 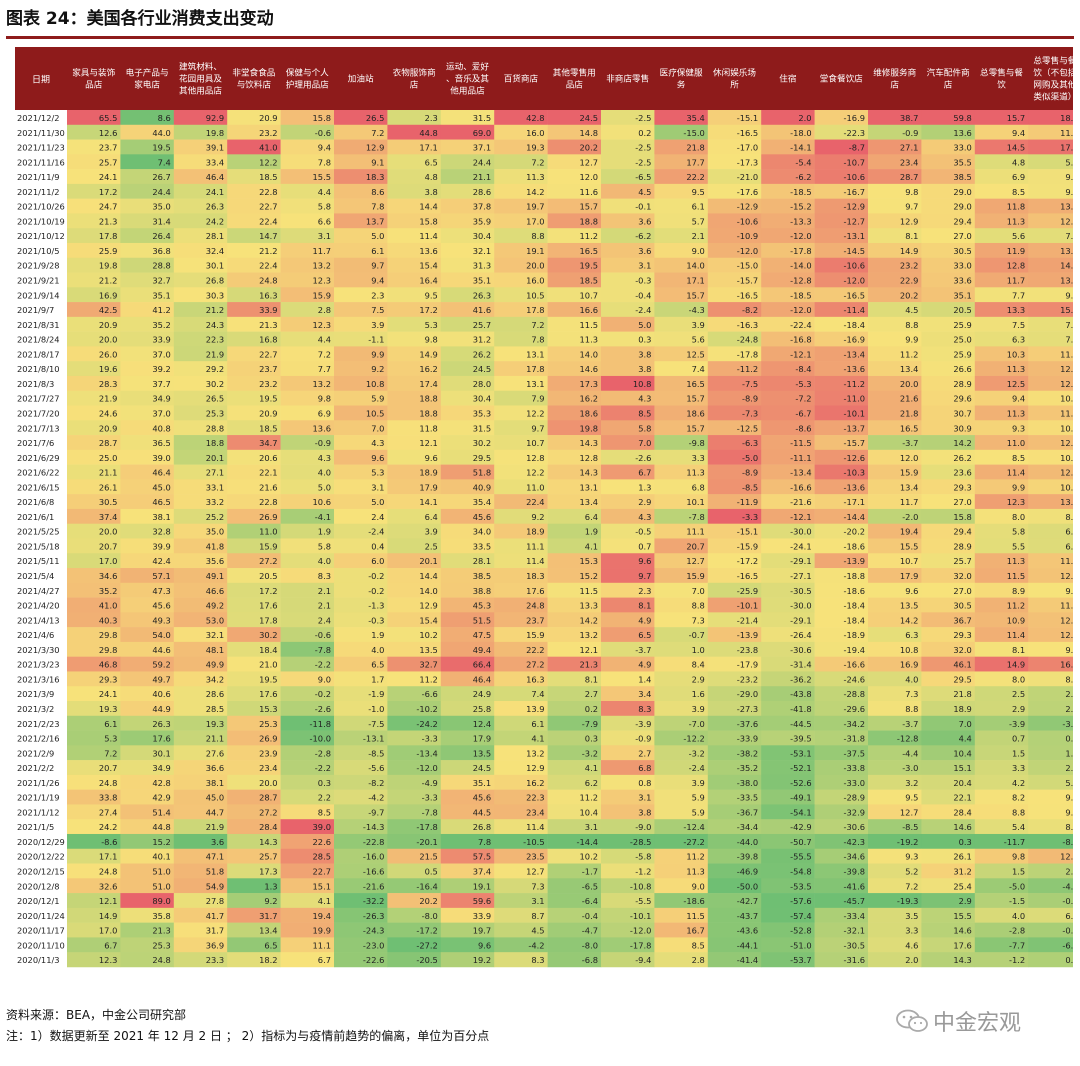 I want to click on cell-value: -2.2, so click(x=323, y=665).